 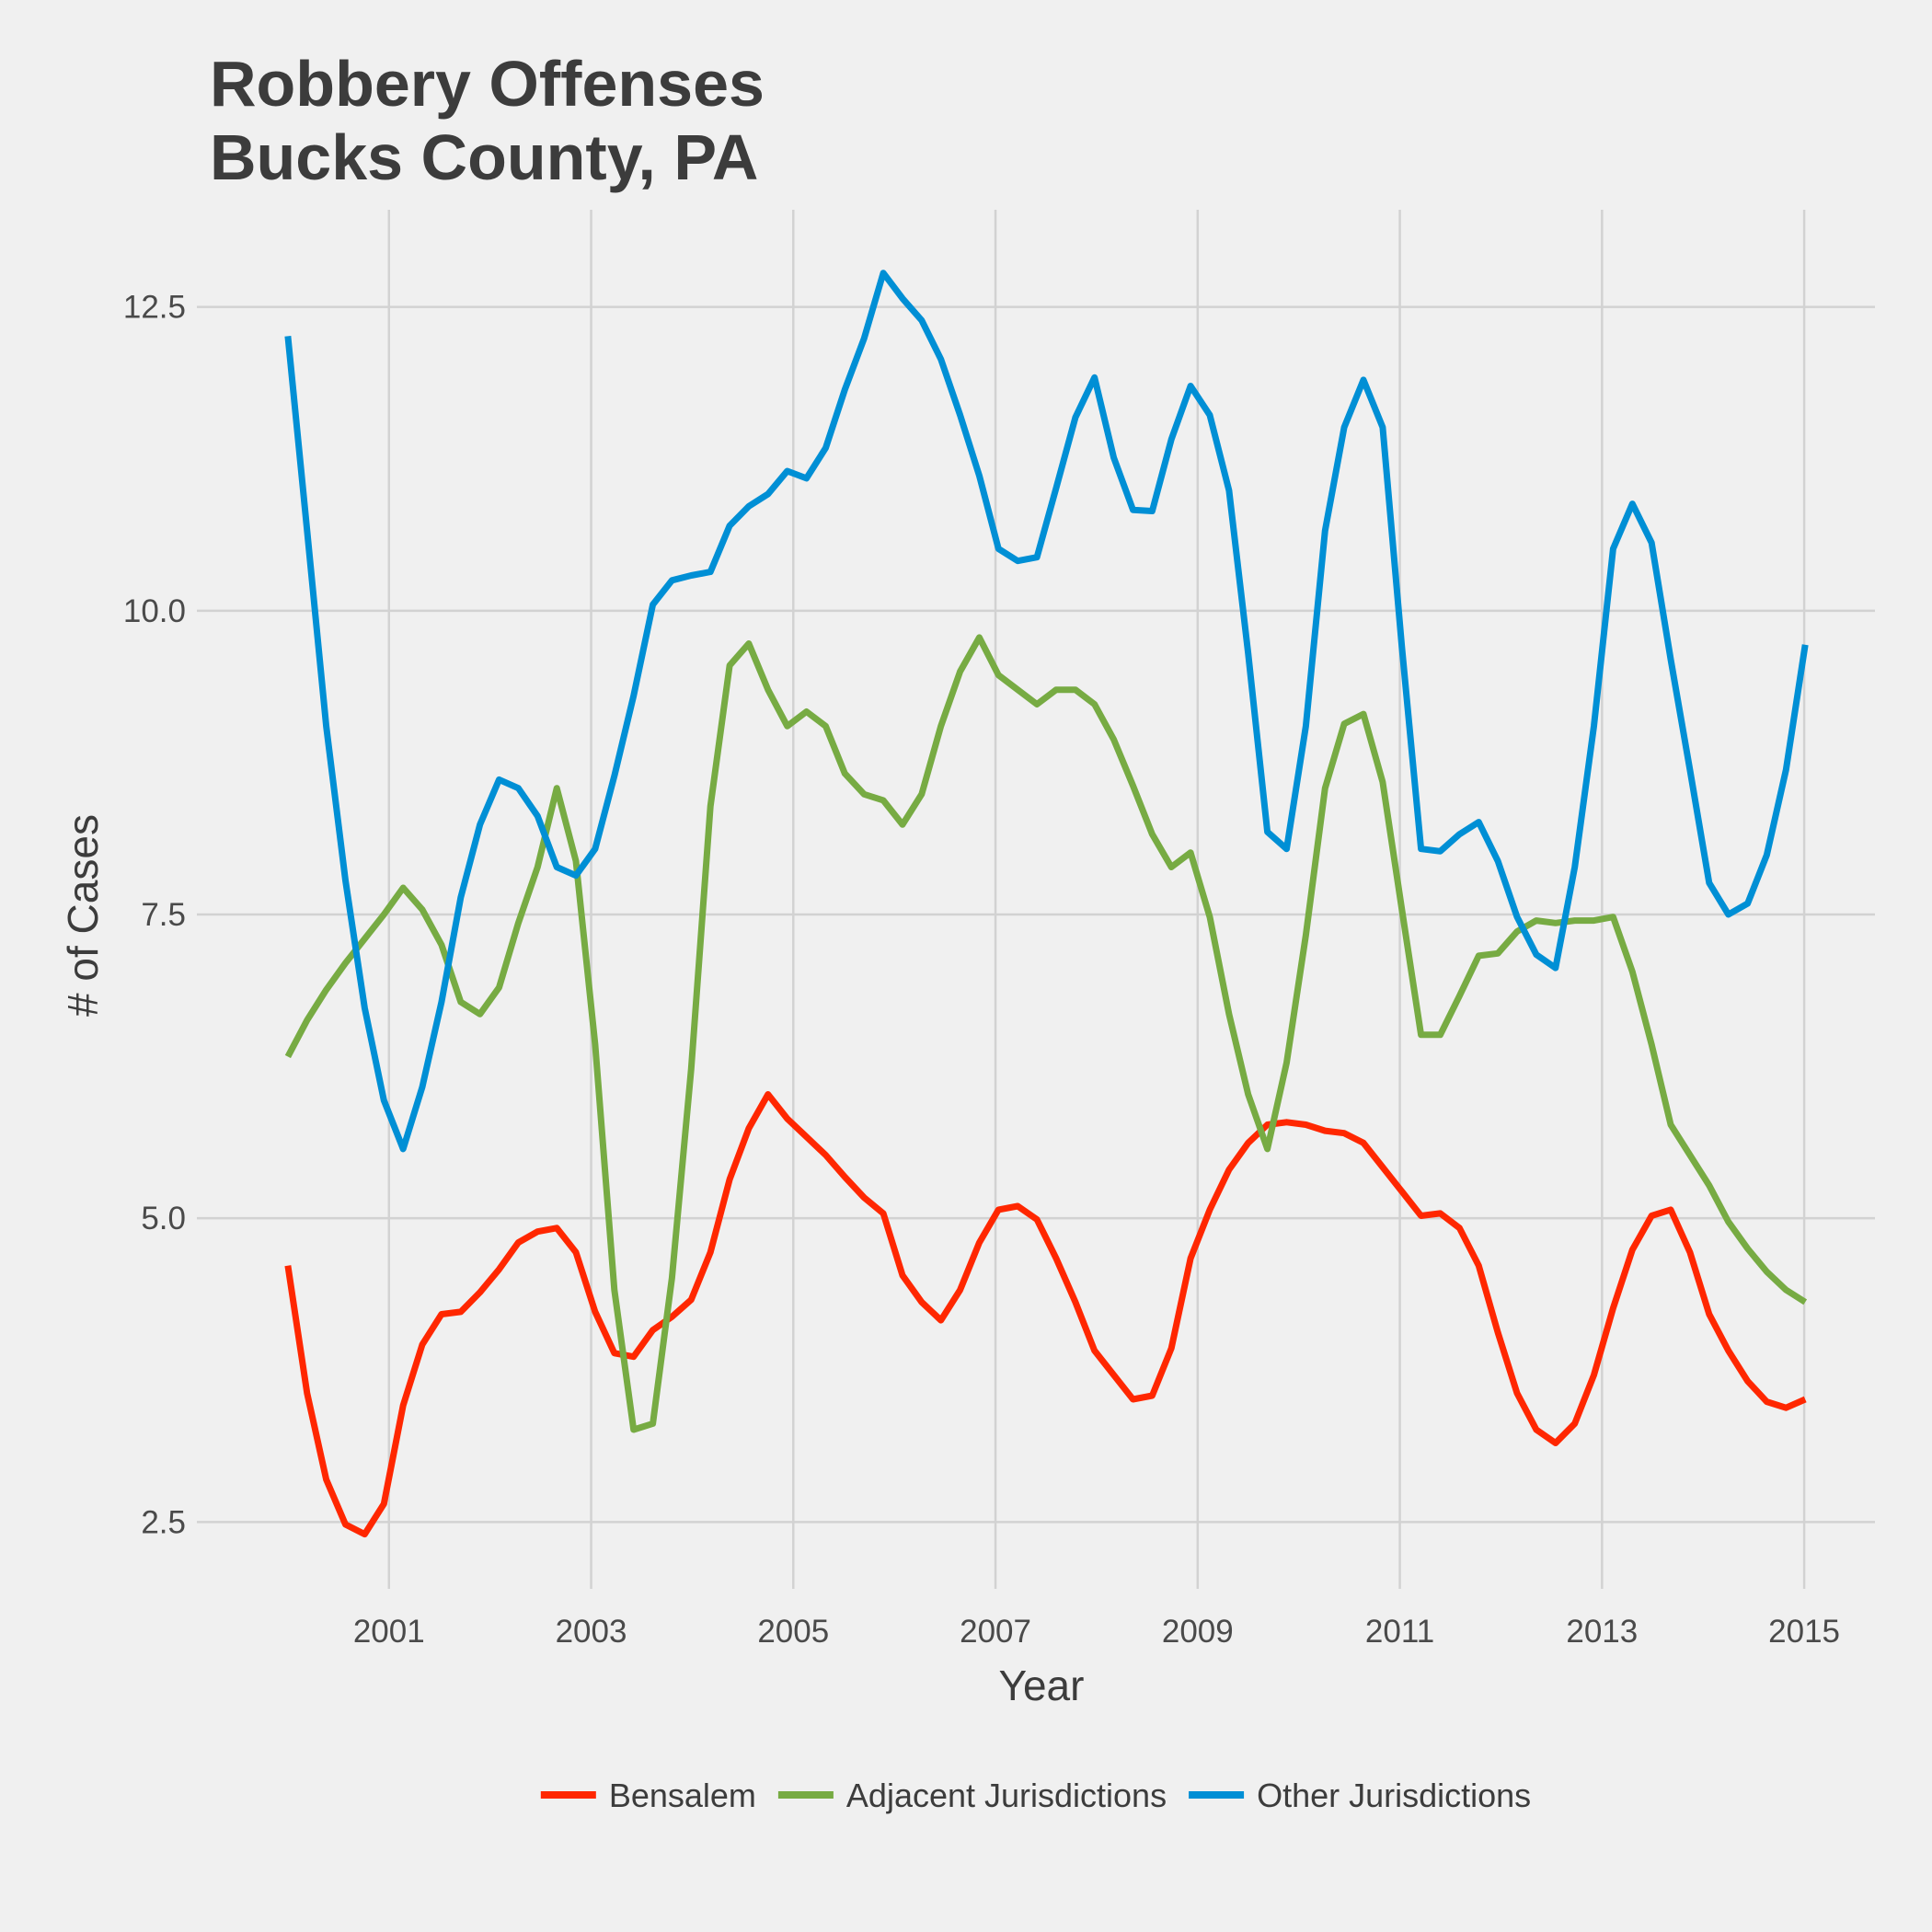 I want to click on x-tick-label: 2001, so click(x=389, y=1632).